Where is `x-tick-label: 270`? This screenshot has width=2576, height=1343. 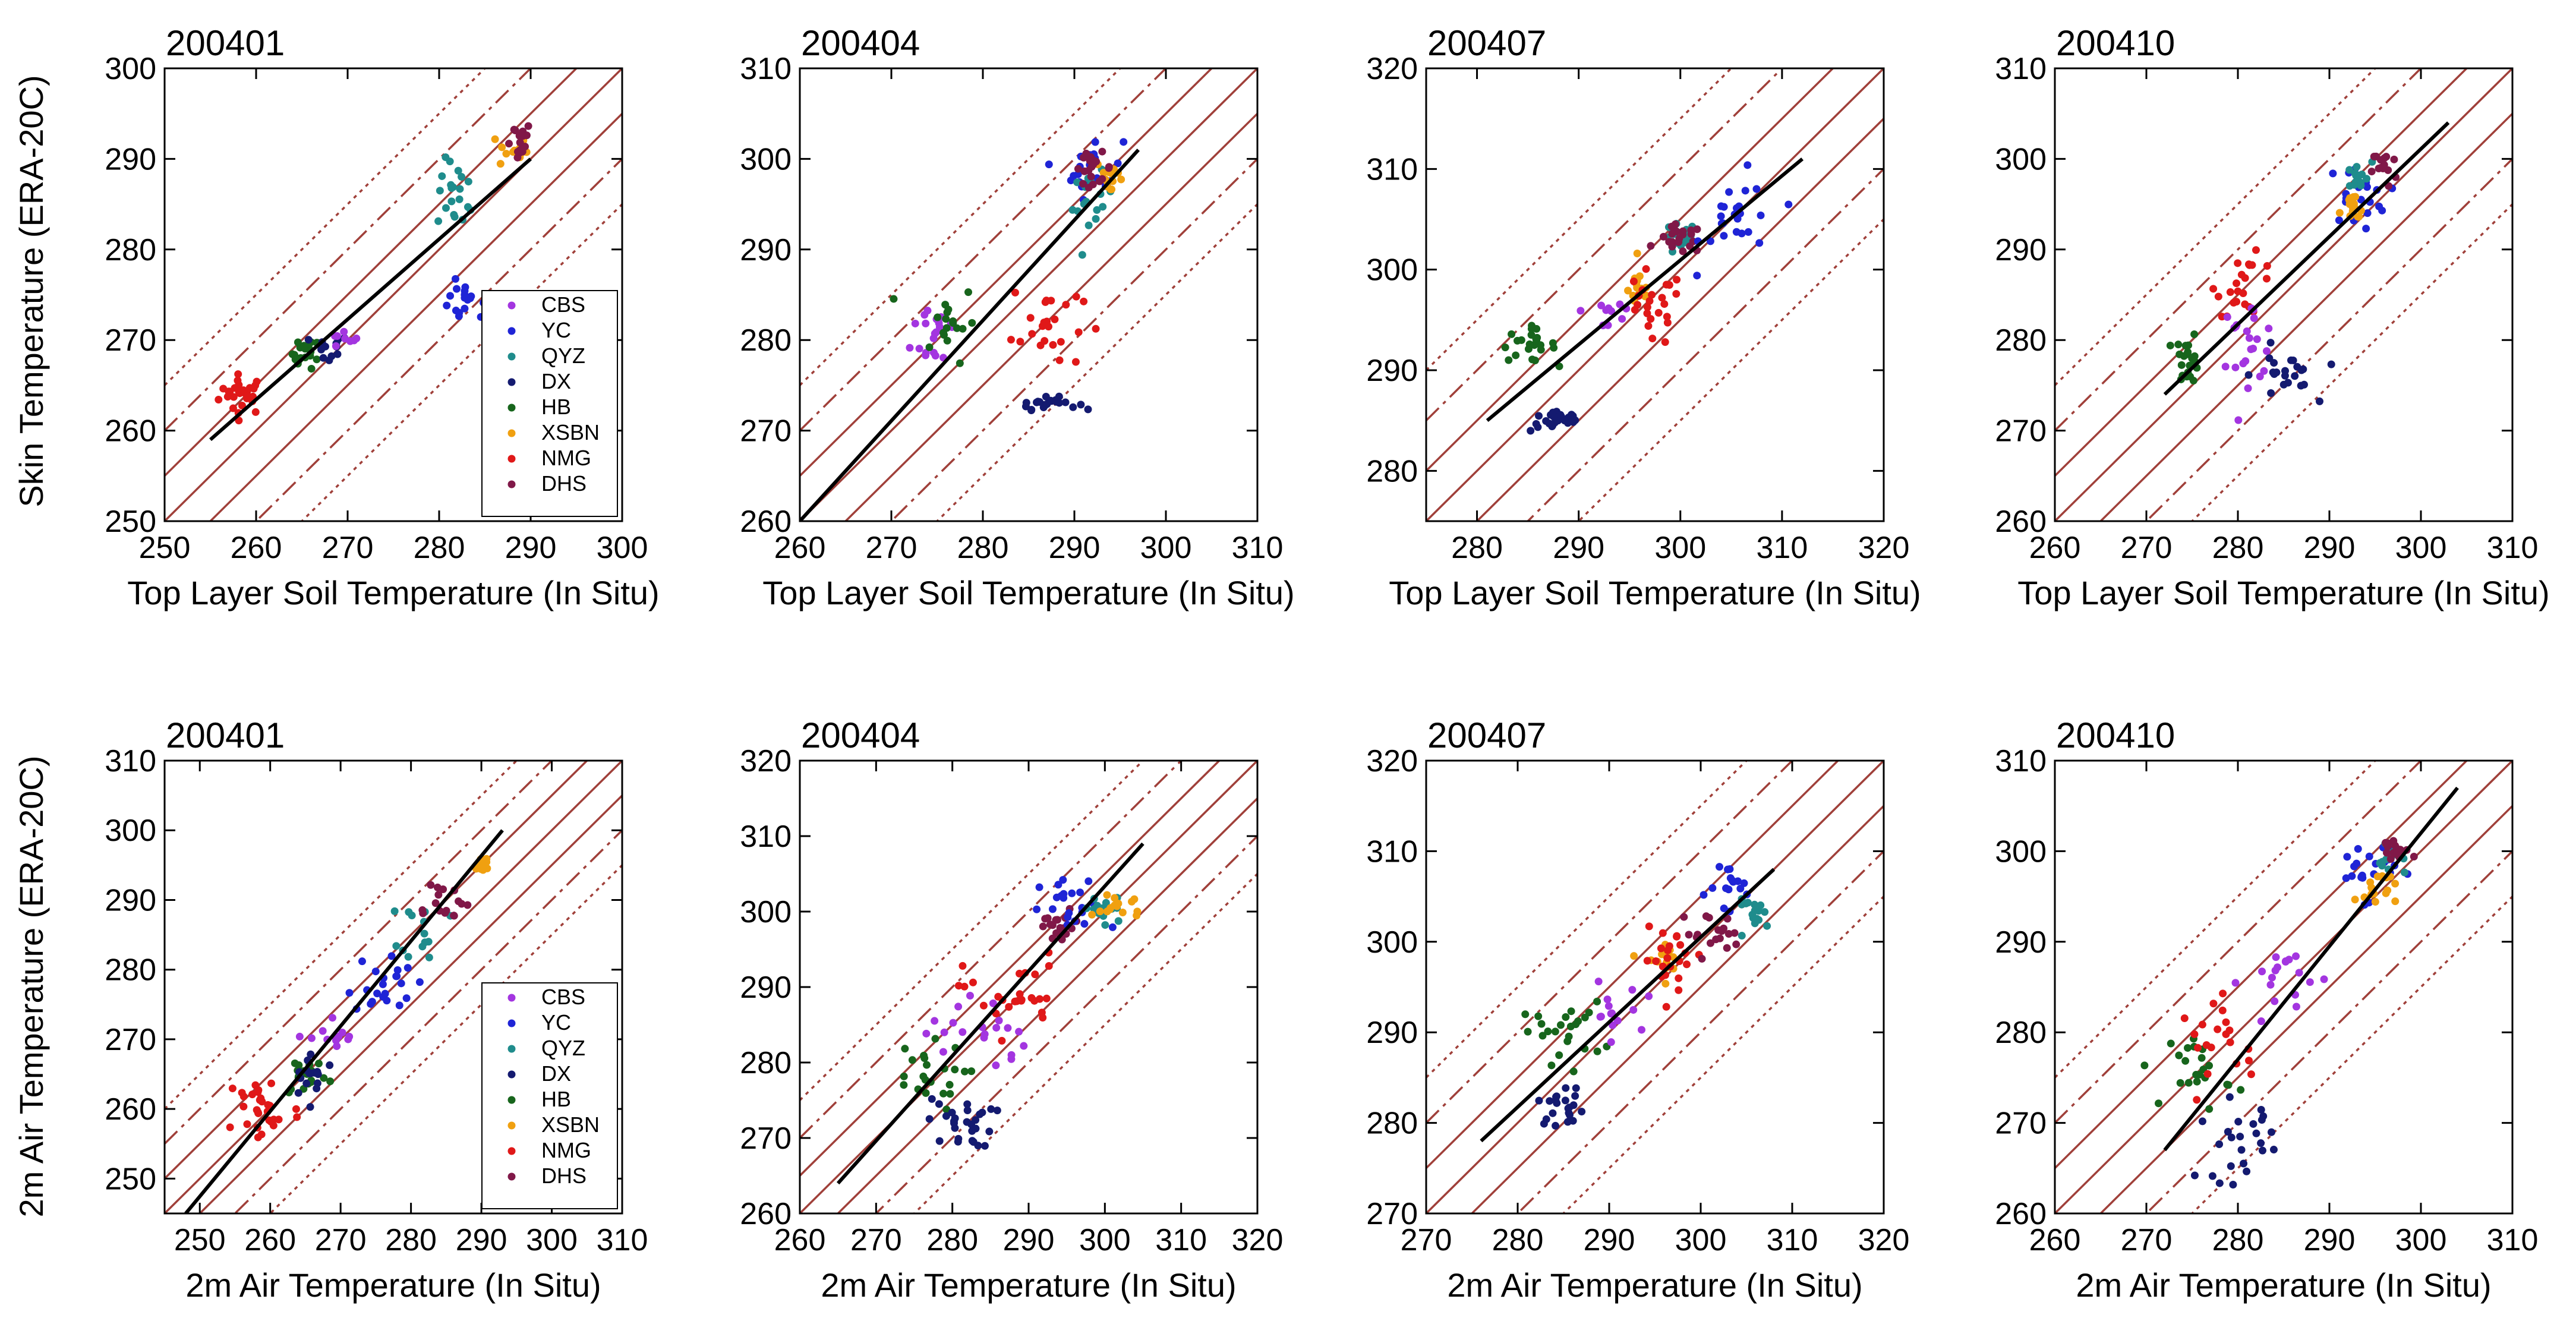
x-tick-label: 270 is located at coordinates (892, 548).